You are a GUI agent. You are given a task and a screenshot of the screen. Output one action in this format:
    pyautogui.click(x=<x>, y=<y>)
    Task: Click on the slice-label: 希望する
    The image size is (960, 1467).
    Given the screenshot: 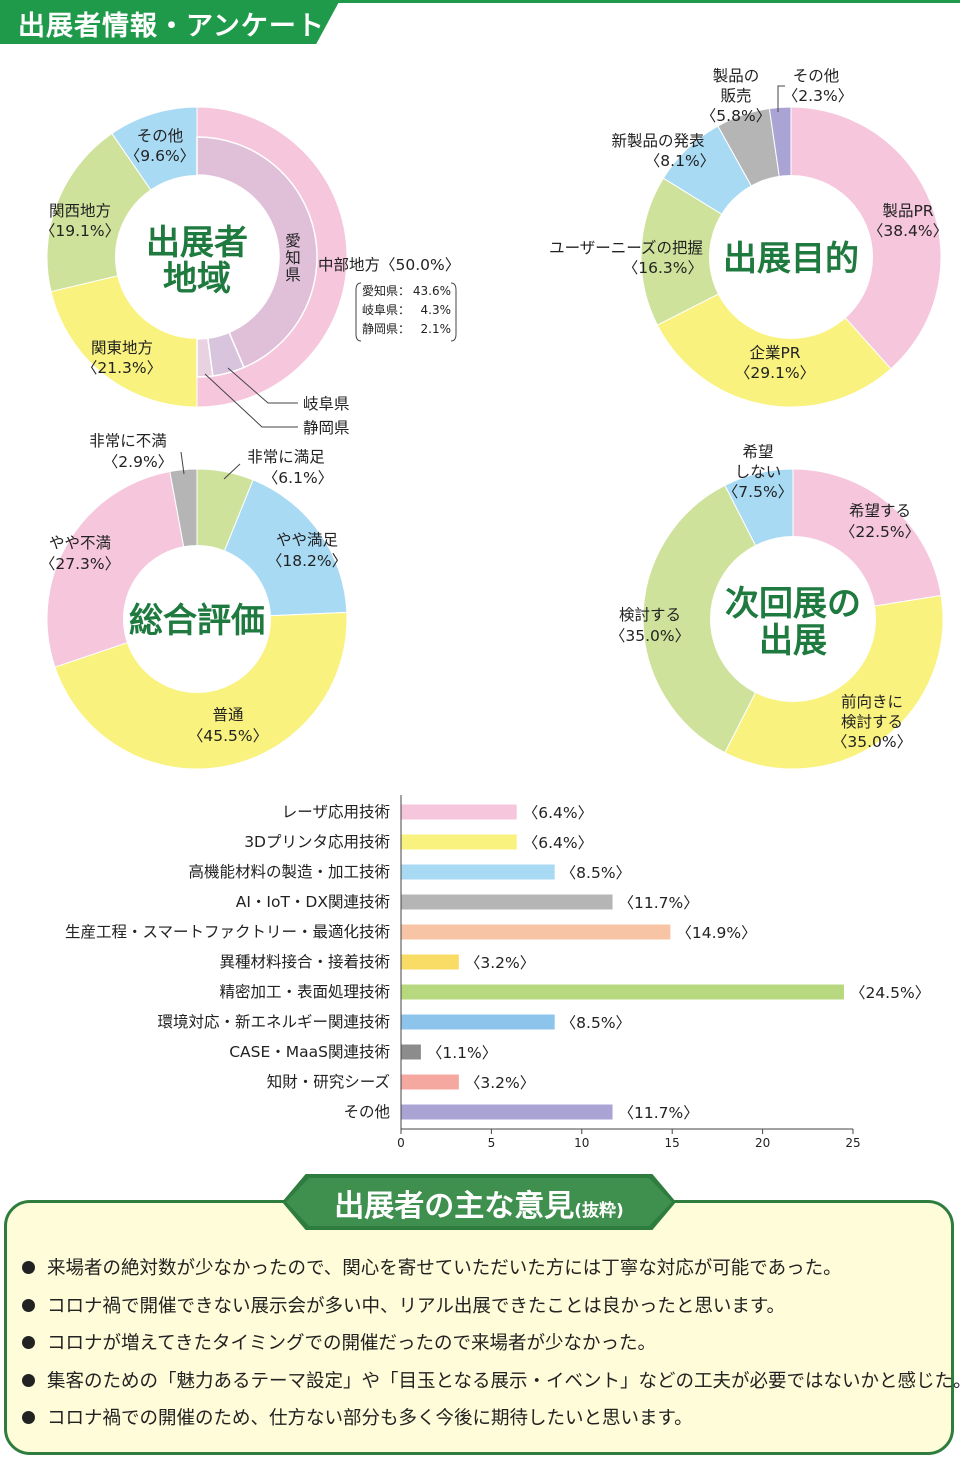 What is the action you would take?
    pyautogui.click(x=880, y=511)
    